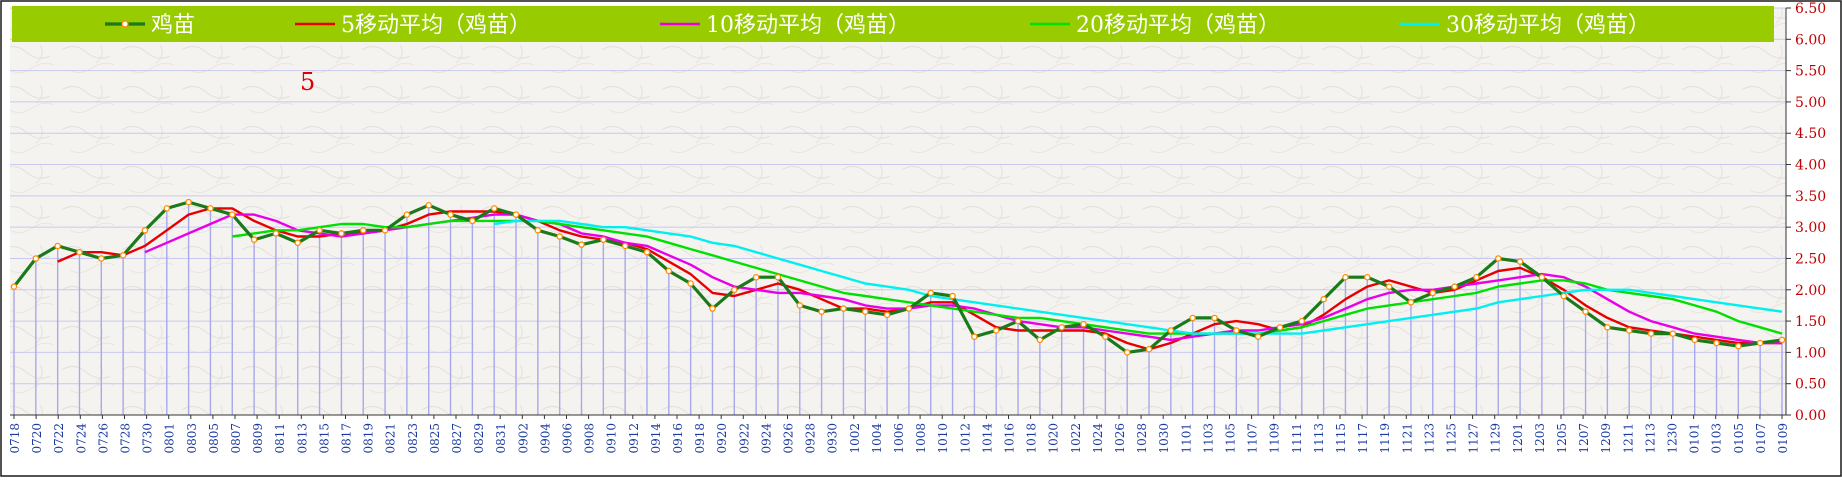 The height and width of the screenshot is (481, 1842). What do you see at coordinates (1810, 259) in the screenshot?
I see `y-tick-label: 2.50` at bounding box center [1810, 259].